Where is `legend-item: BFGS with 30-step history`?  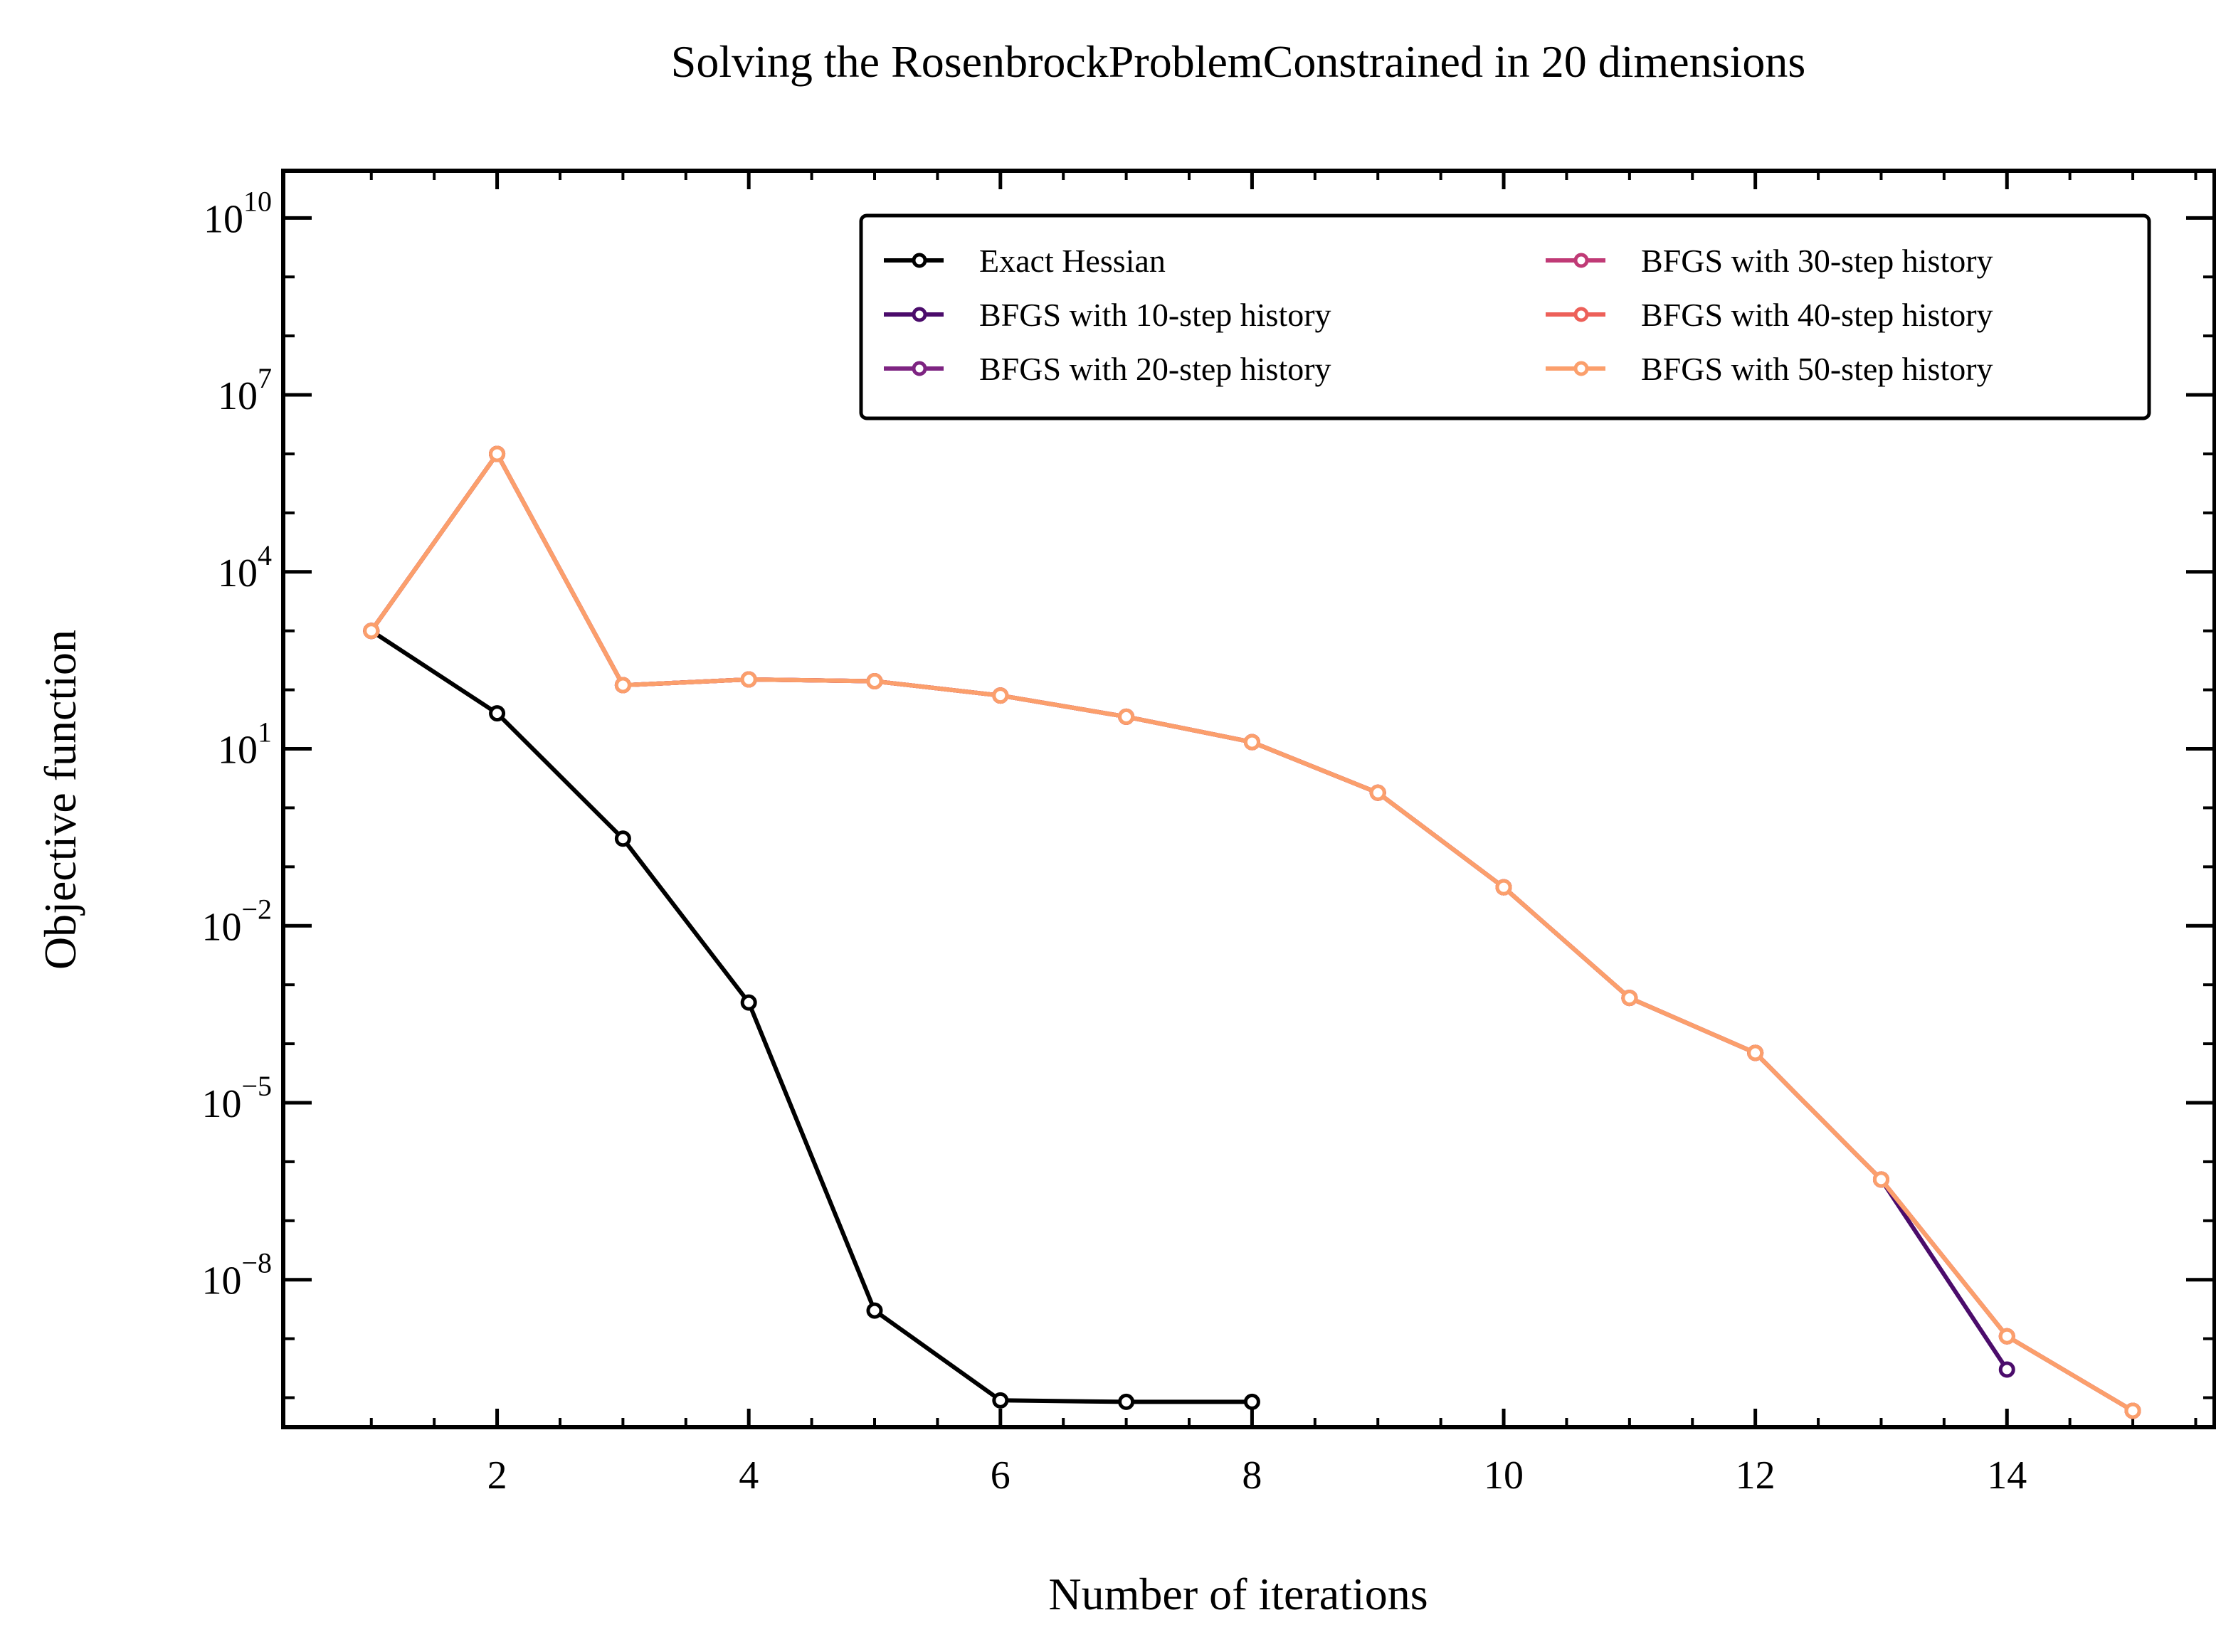
legend-item: BFGS with 30-step history is located at coordinates (1769, 261).